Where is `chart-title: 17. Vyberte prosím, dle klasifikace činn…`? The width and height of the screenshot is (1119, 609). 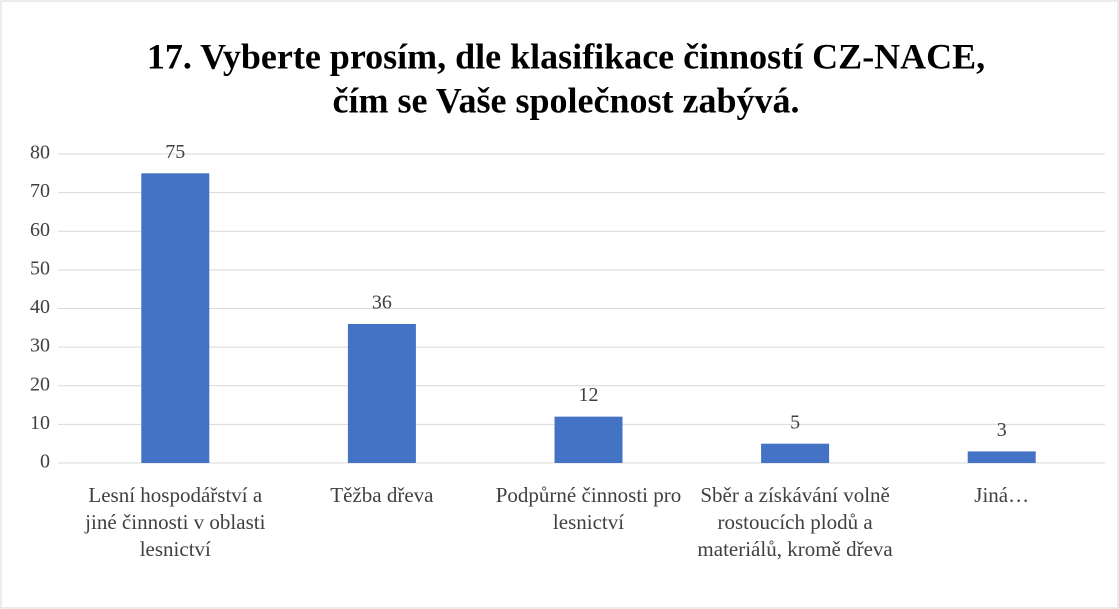 chart-title: 17. Vyberte prosím, dle klasifikace činn… is located at coordinates (566, 56).